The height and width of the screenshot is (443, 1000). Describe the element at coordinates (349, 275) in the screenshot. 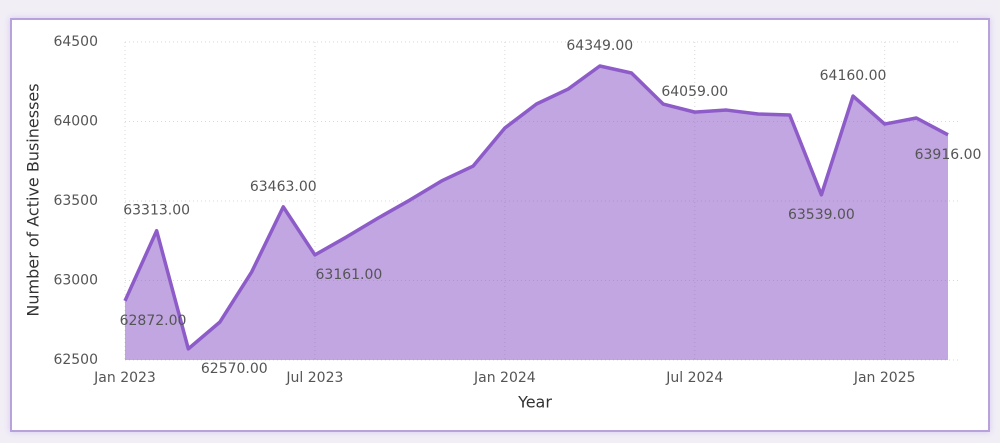

I see `data-label: 63161.00` at that location.